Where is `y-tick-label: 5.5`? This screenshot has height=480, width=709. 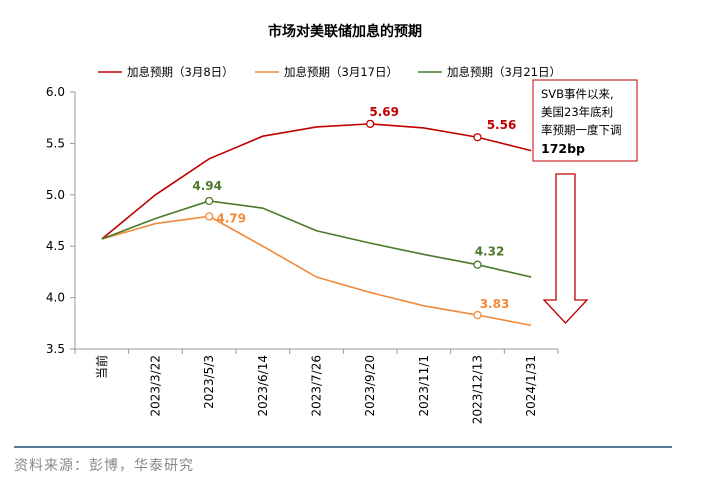
y-tick-label: 5.5 is located at coordinates (55, 143).